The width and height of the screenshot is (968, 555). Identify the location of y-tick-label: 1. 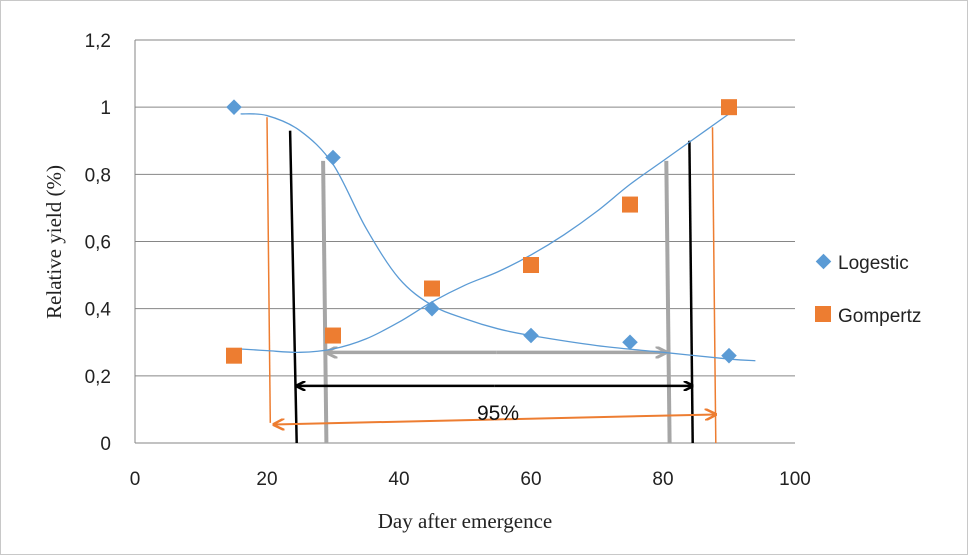
(105, 108).